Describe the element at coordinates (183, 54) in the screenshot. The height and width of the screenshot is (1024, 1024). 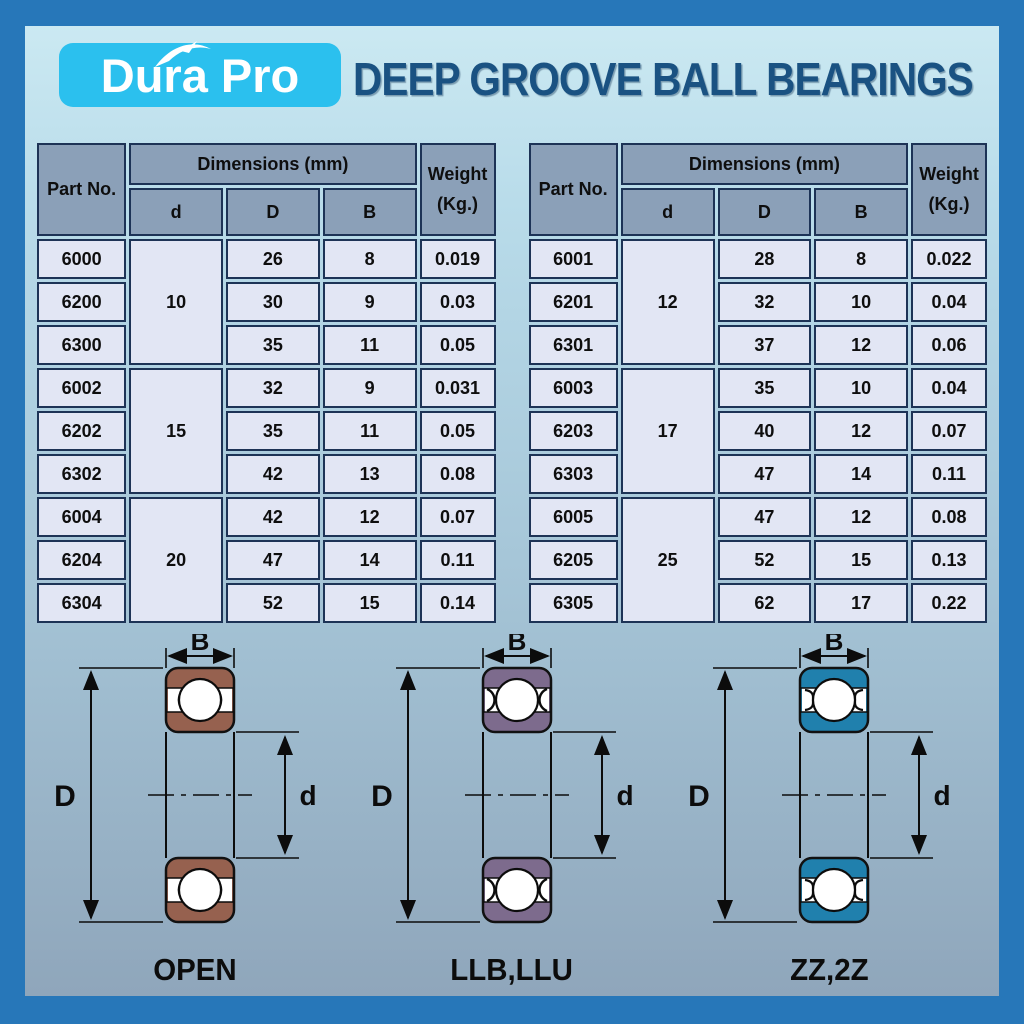
I see `logo-swoosh-icon` at that location.